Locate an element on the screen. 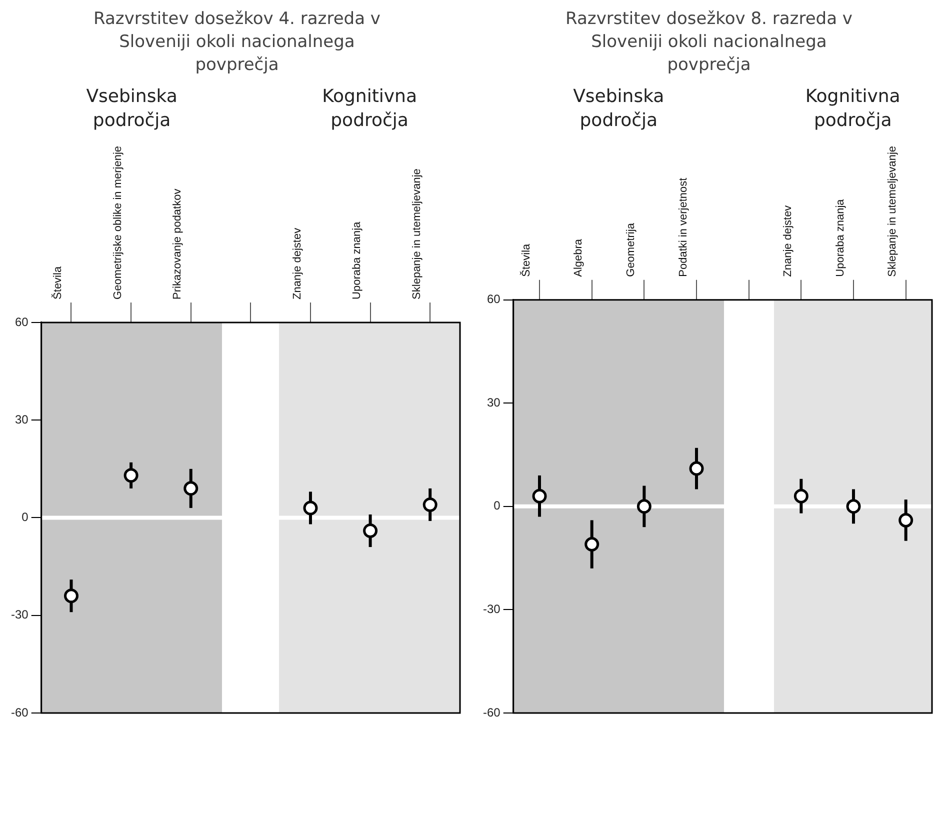 This screenshot has height=831, width=951. x-tick-label: Algebra is located at coordinates (578, 257).